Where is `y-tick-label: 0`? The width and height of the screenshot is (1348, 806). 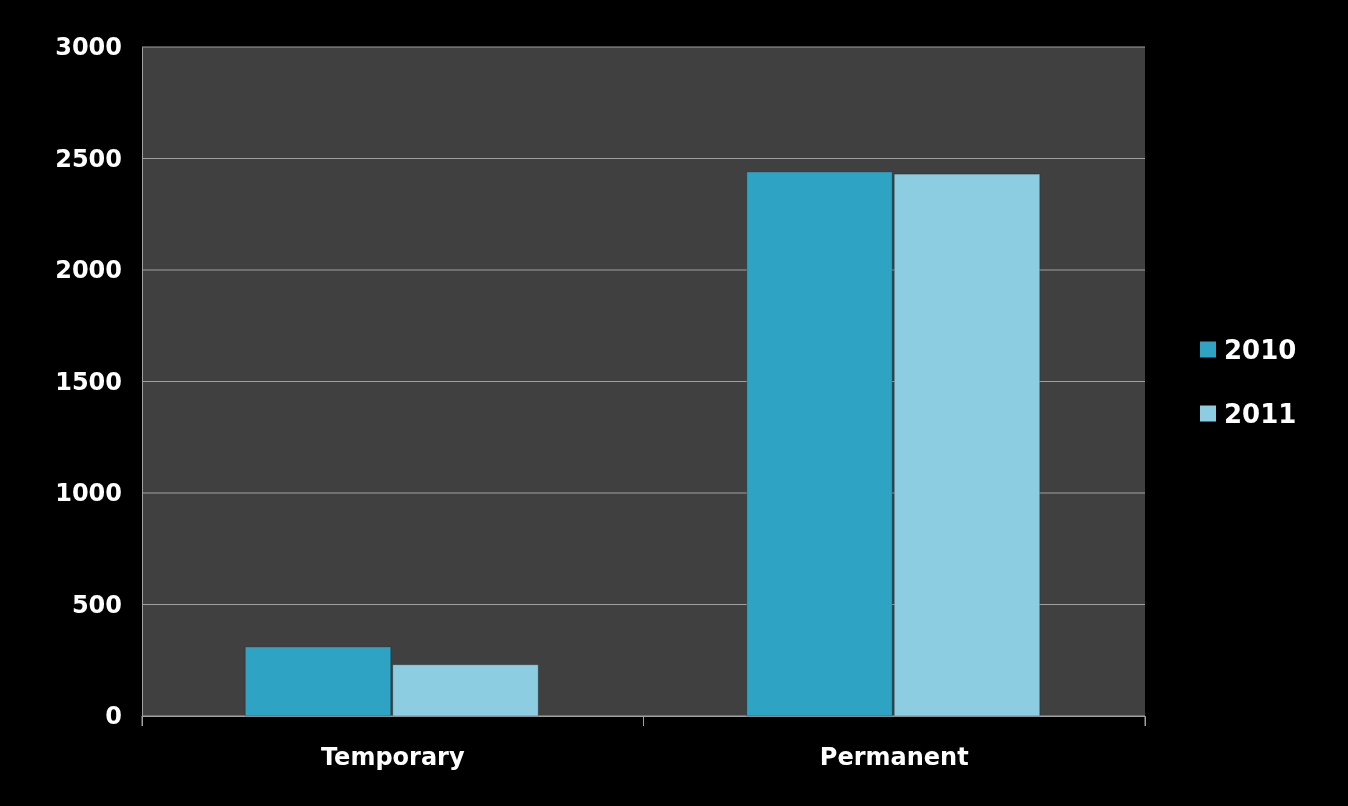
y-tick-label: 0 is located at coordinates (113, 716).